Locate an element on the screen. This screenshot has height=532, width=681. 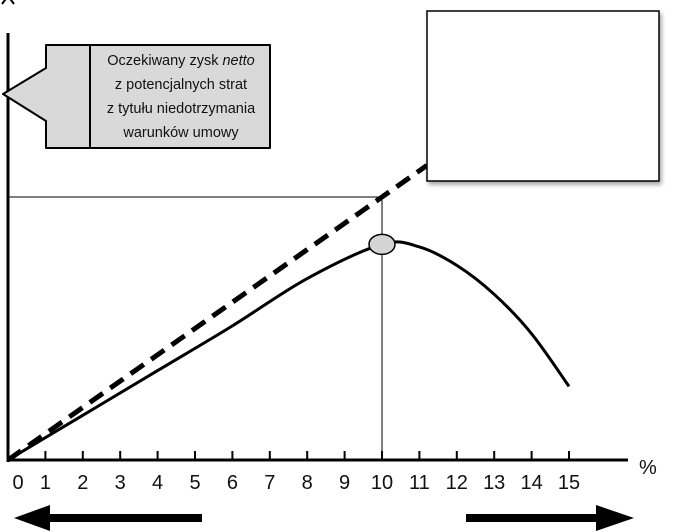
empty-label-box is located at coordinates (543, 96).